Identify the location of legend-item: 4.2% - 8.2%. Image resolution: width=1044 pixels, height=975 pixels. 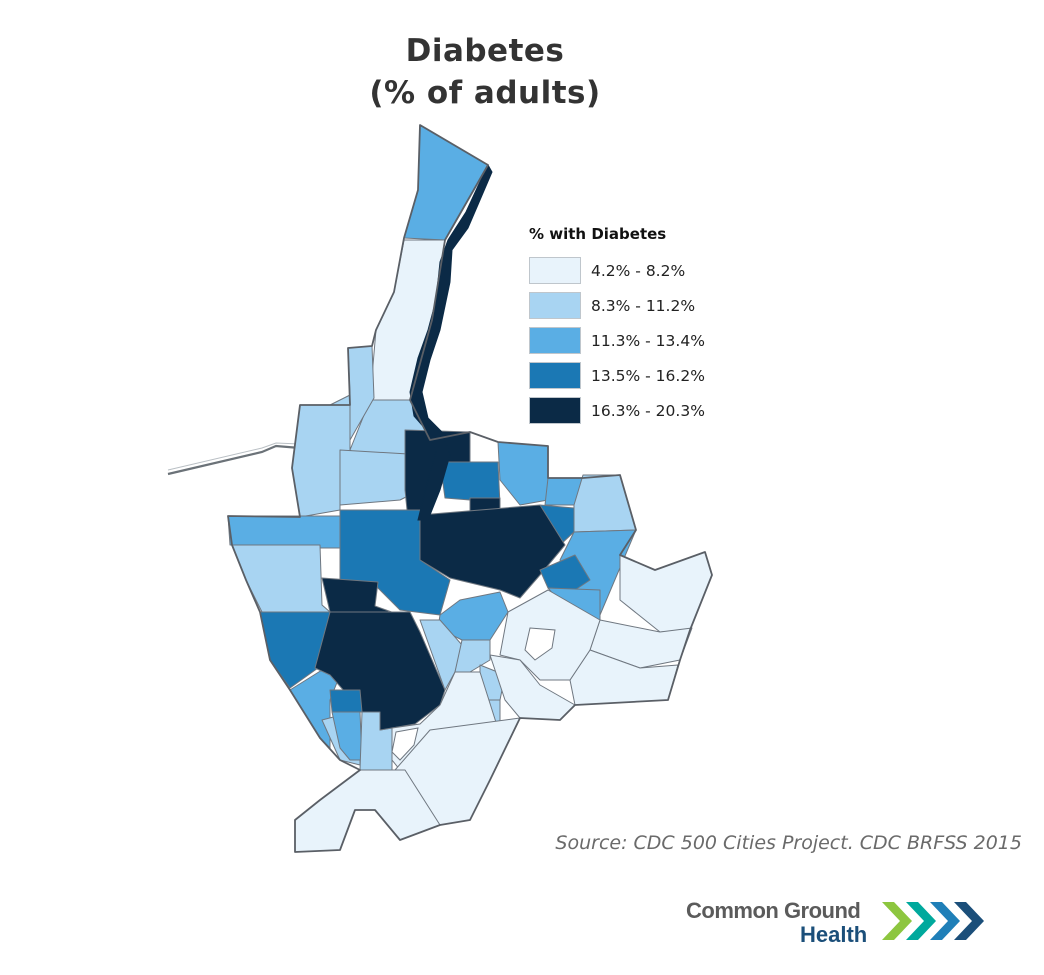
(649, 270).